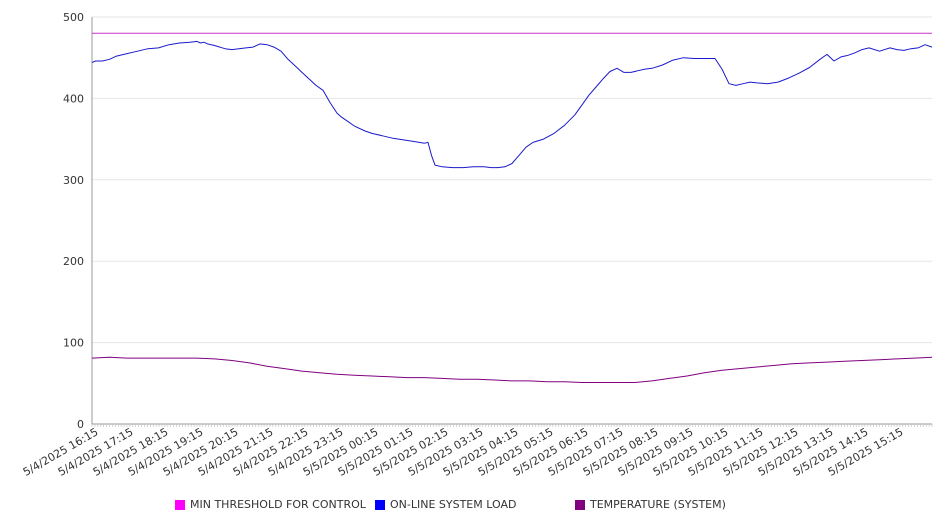 The width and height of the screenshot is (946, 526). I want to click on legend-label-temperature: TEMPERATURE (SYSTEM), so click(658, 504).